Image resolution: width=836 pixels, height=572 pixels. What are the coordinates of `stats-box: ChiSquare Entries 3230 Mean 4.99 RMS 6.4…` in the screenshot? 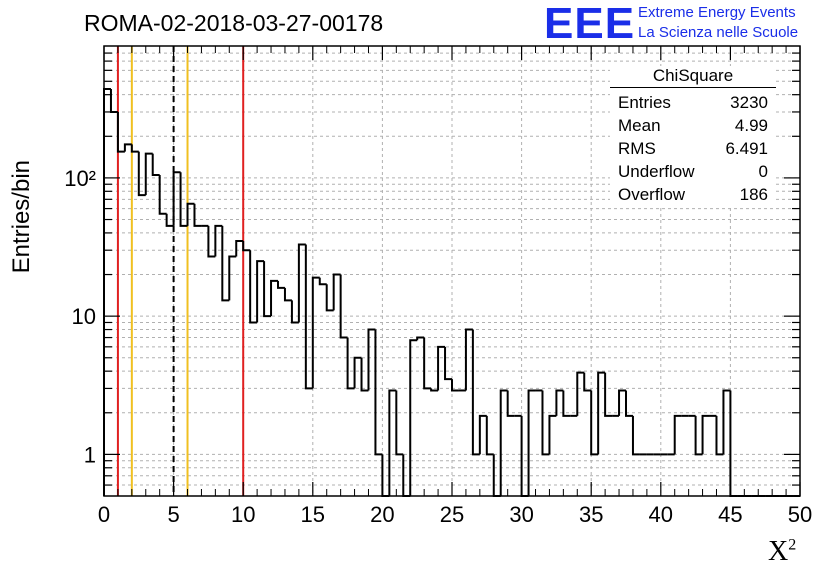 It's located at (693, 136).